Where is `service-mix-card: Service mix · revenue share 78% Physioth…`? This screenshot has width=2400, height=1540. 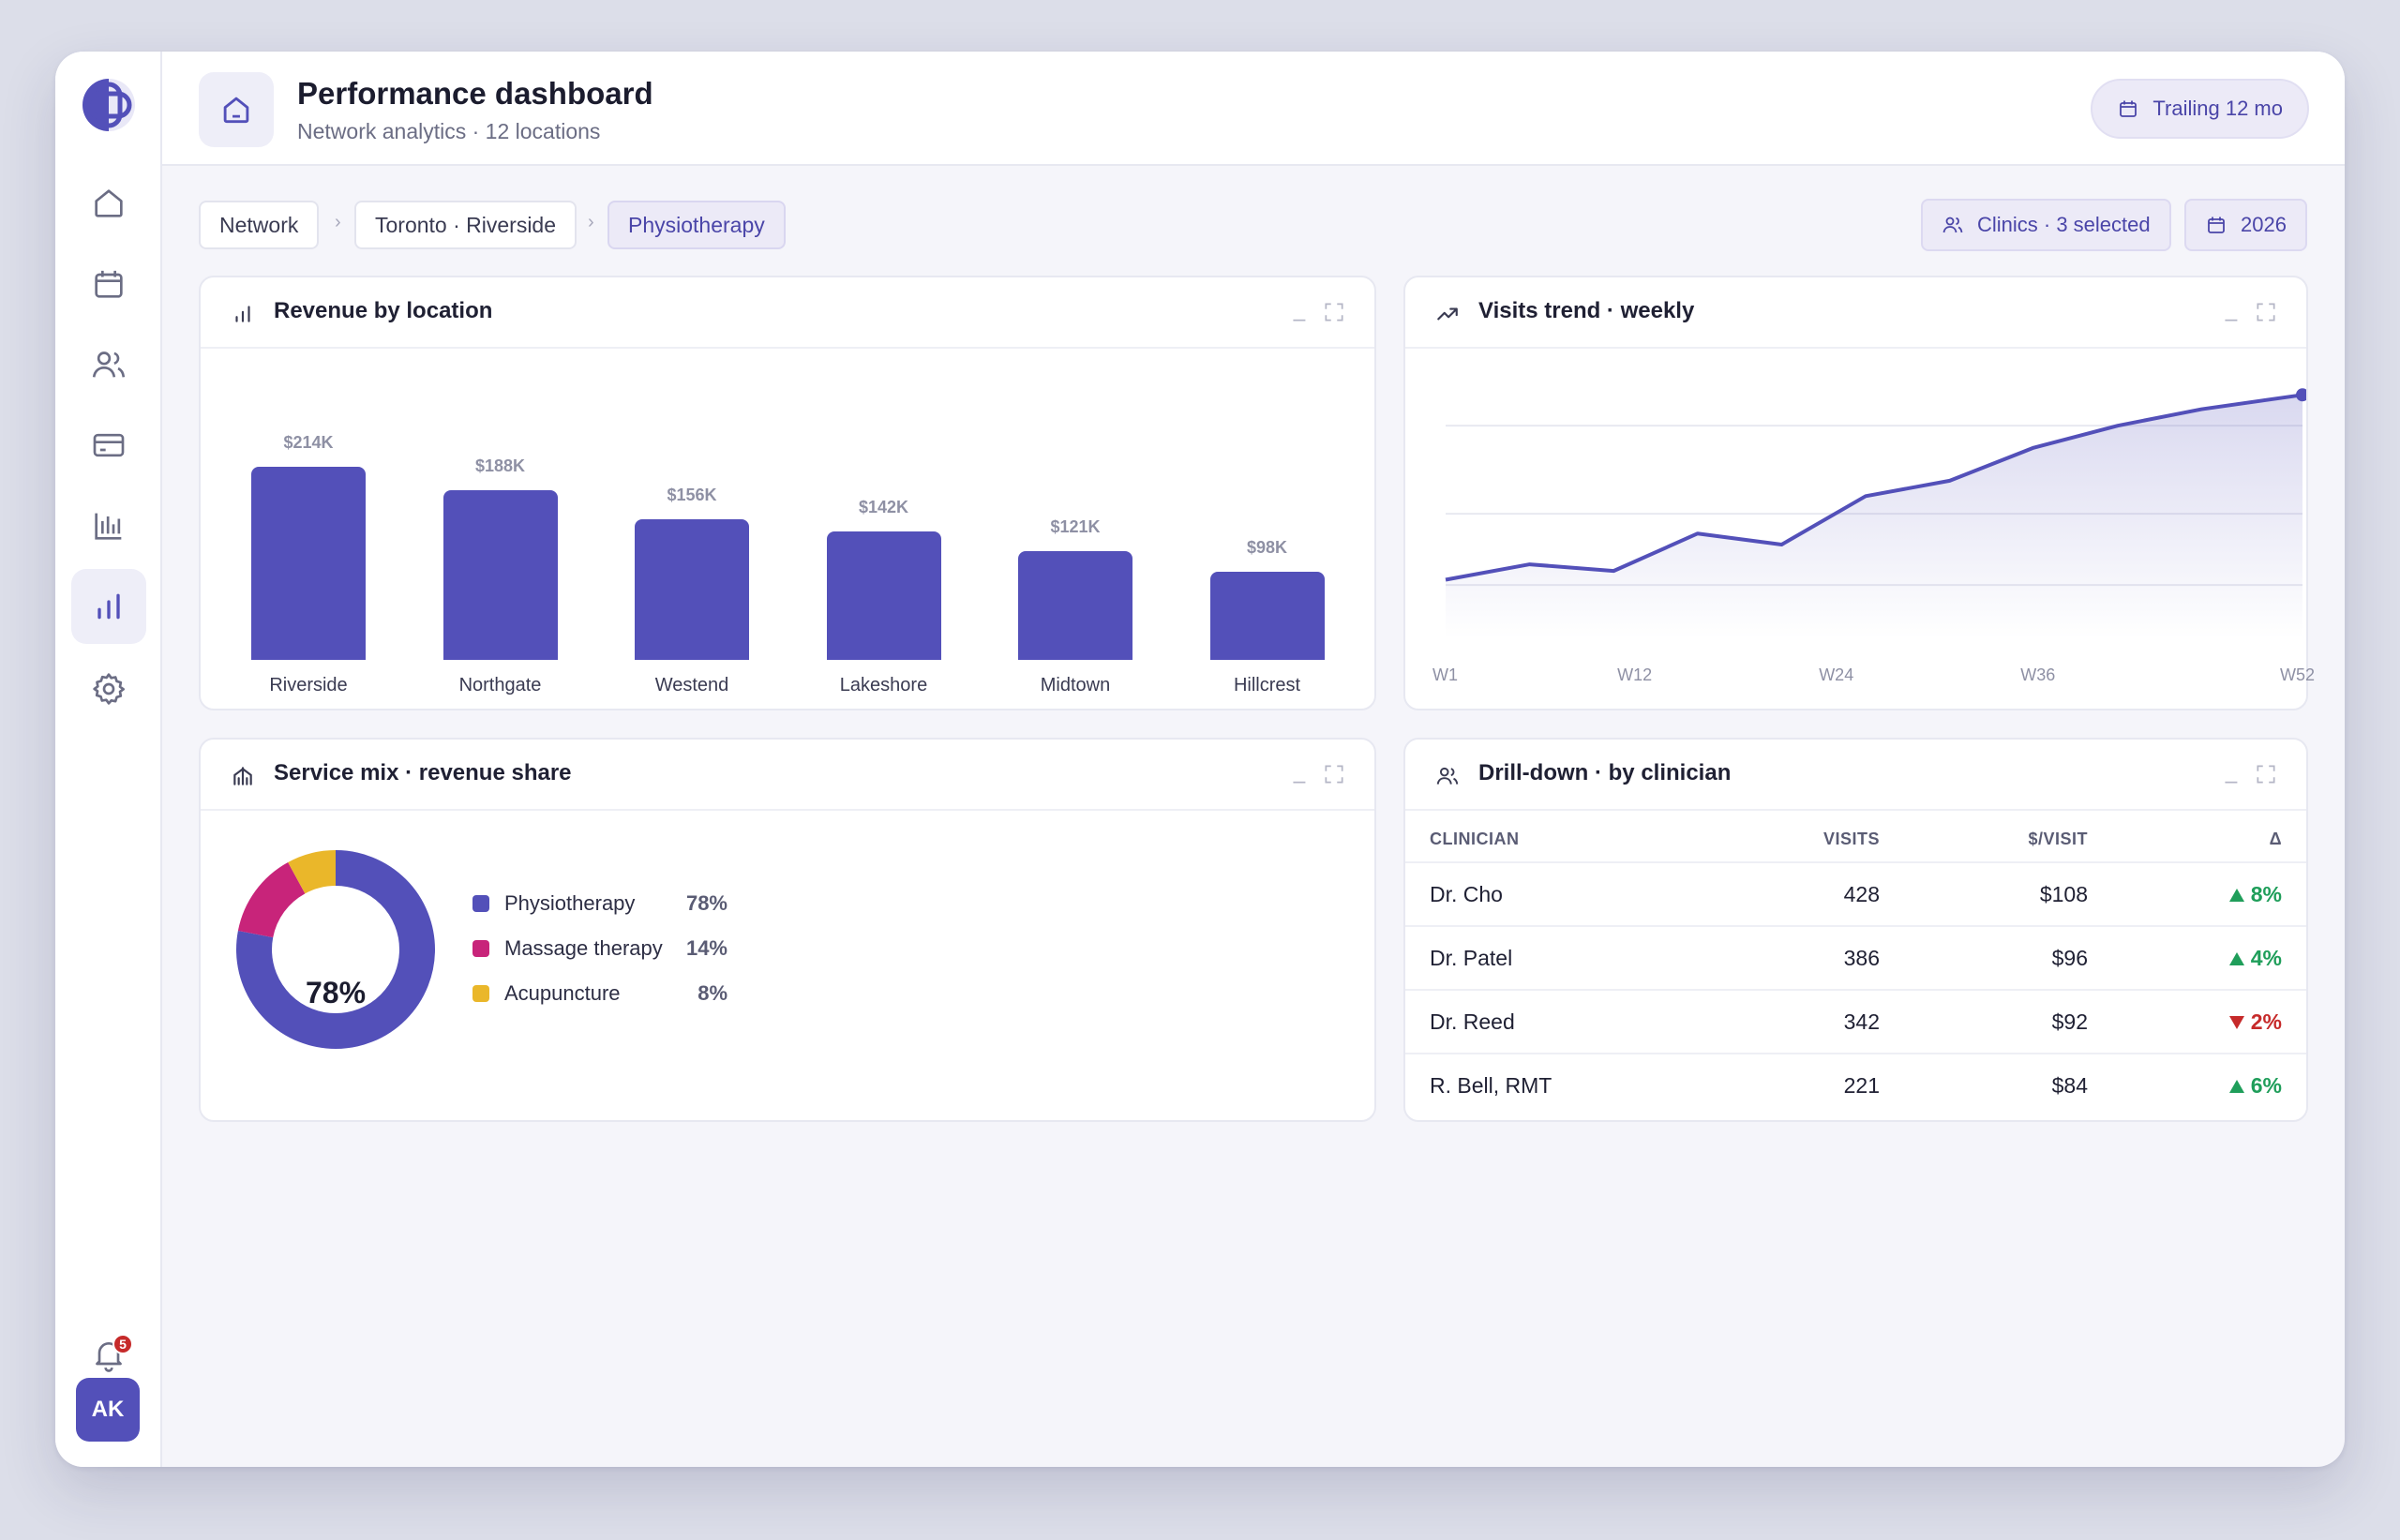 service-mix-card: Service mix · revenue share 78% Physioth… is located at coordinates (787, 930).